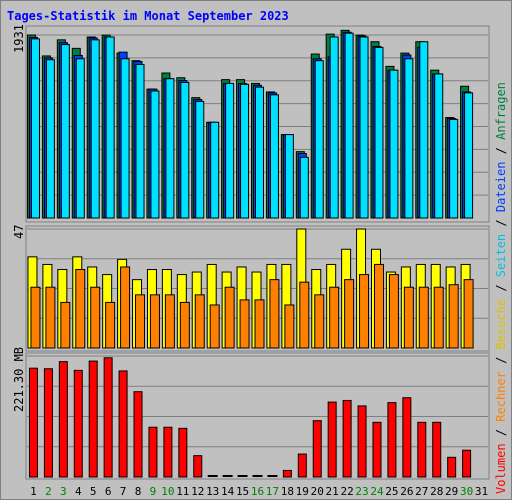 The width and height of the screenshot is (512, 500). What do you see at coordinates (501, 396) in the screenshot?
I see `legend-rechner: Rechner` at bounding box center [501, 396].